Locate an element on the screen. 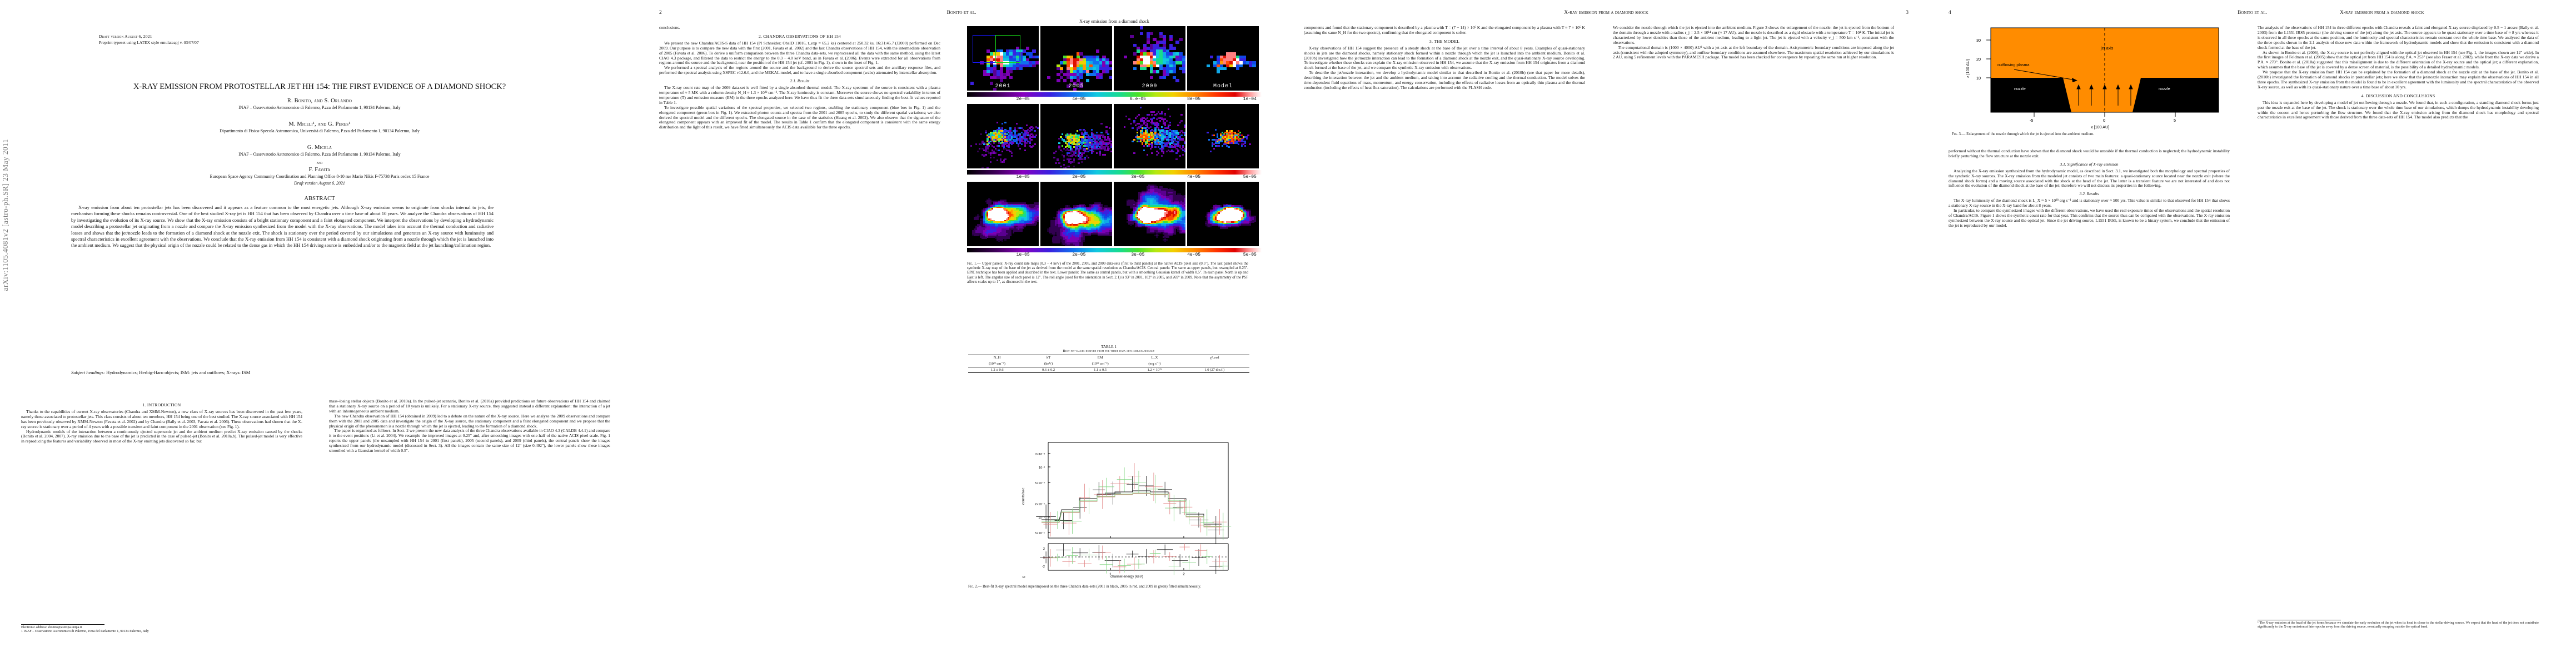  section-heading-intro: 1. INTRODUCTION is located at coordinates (161, 404).